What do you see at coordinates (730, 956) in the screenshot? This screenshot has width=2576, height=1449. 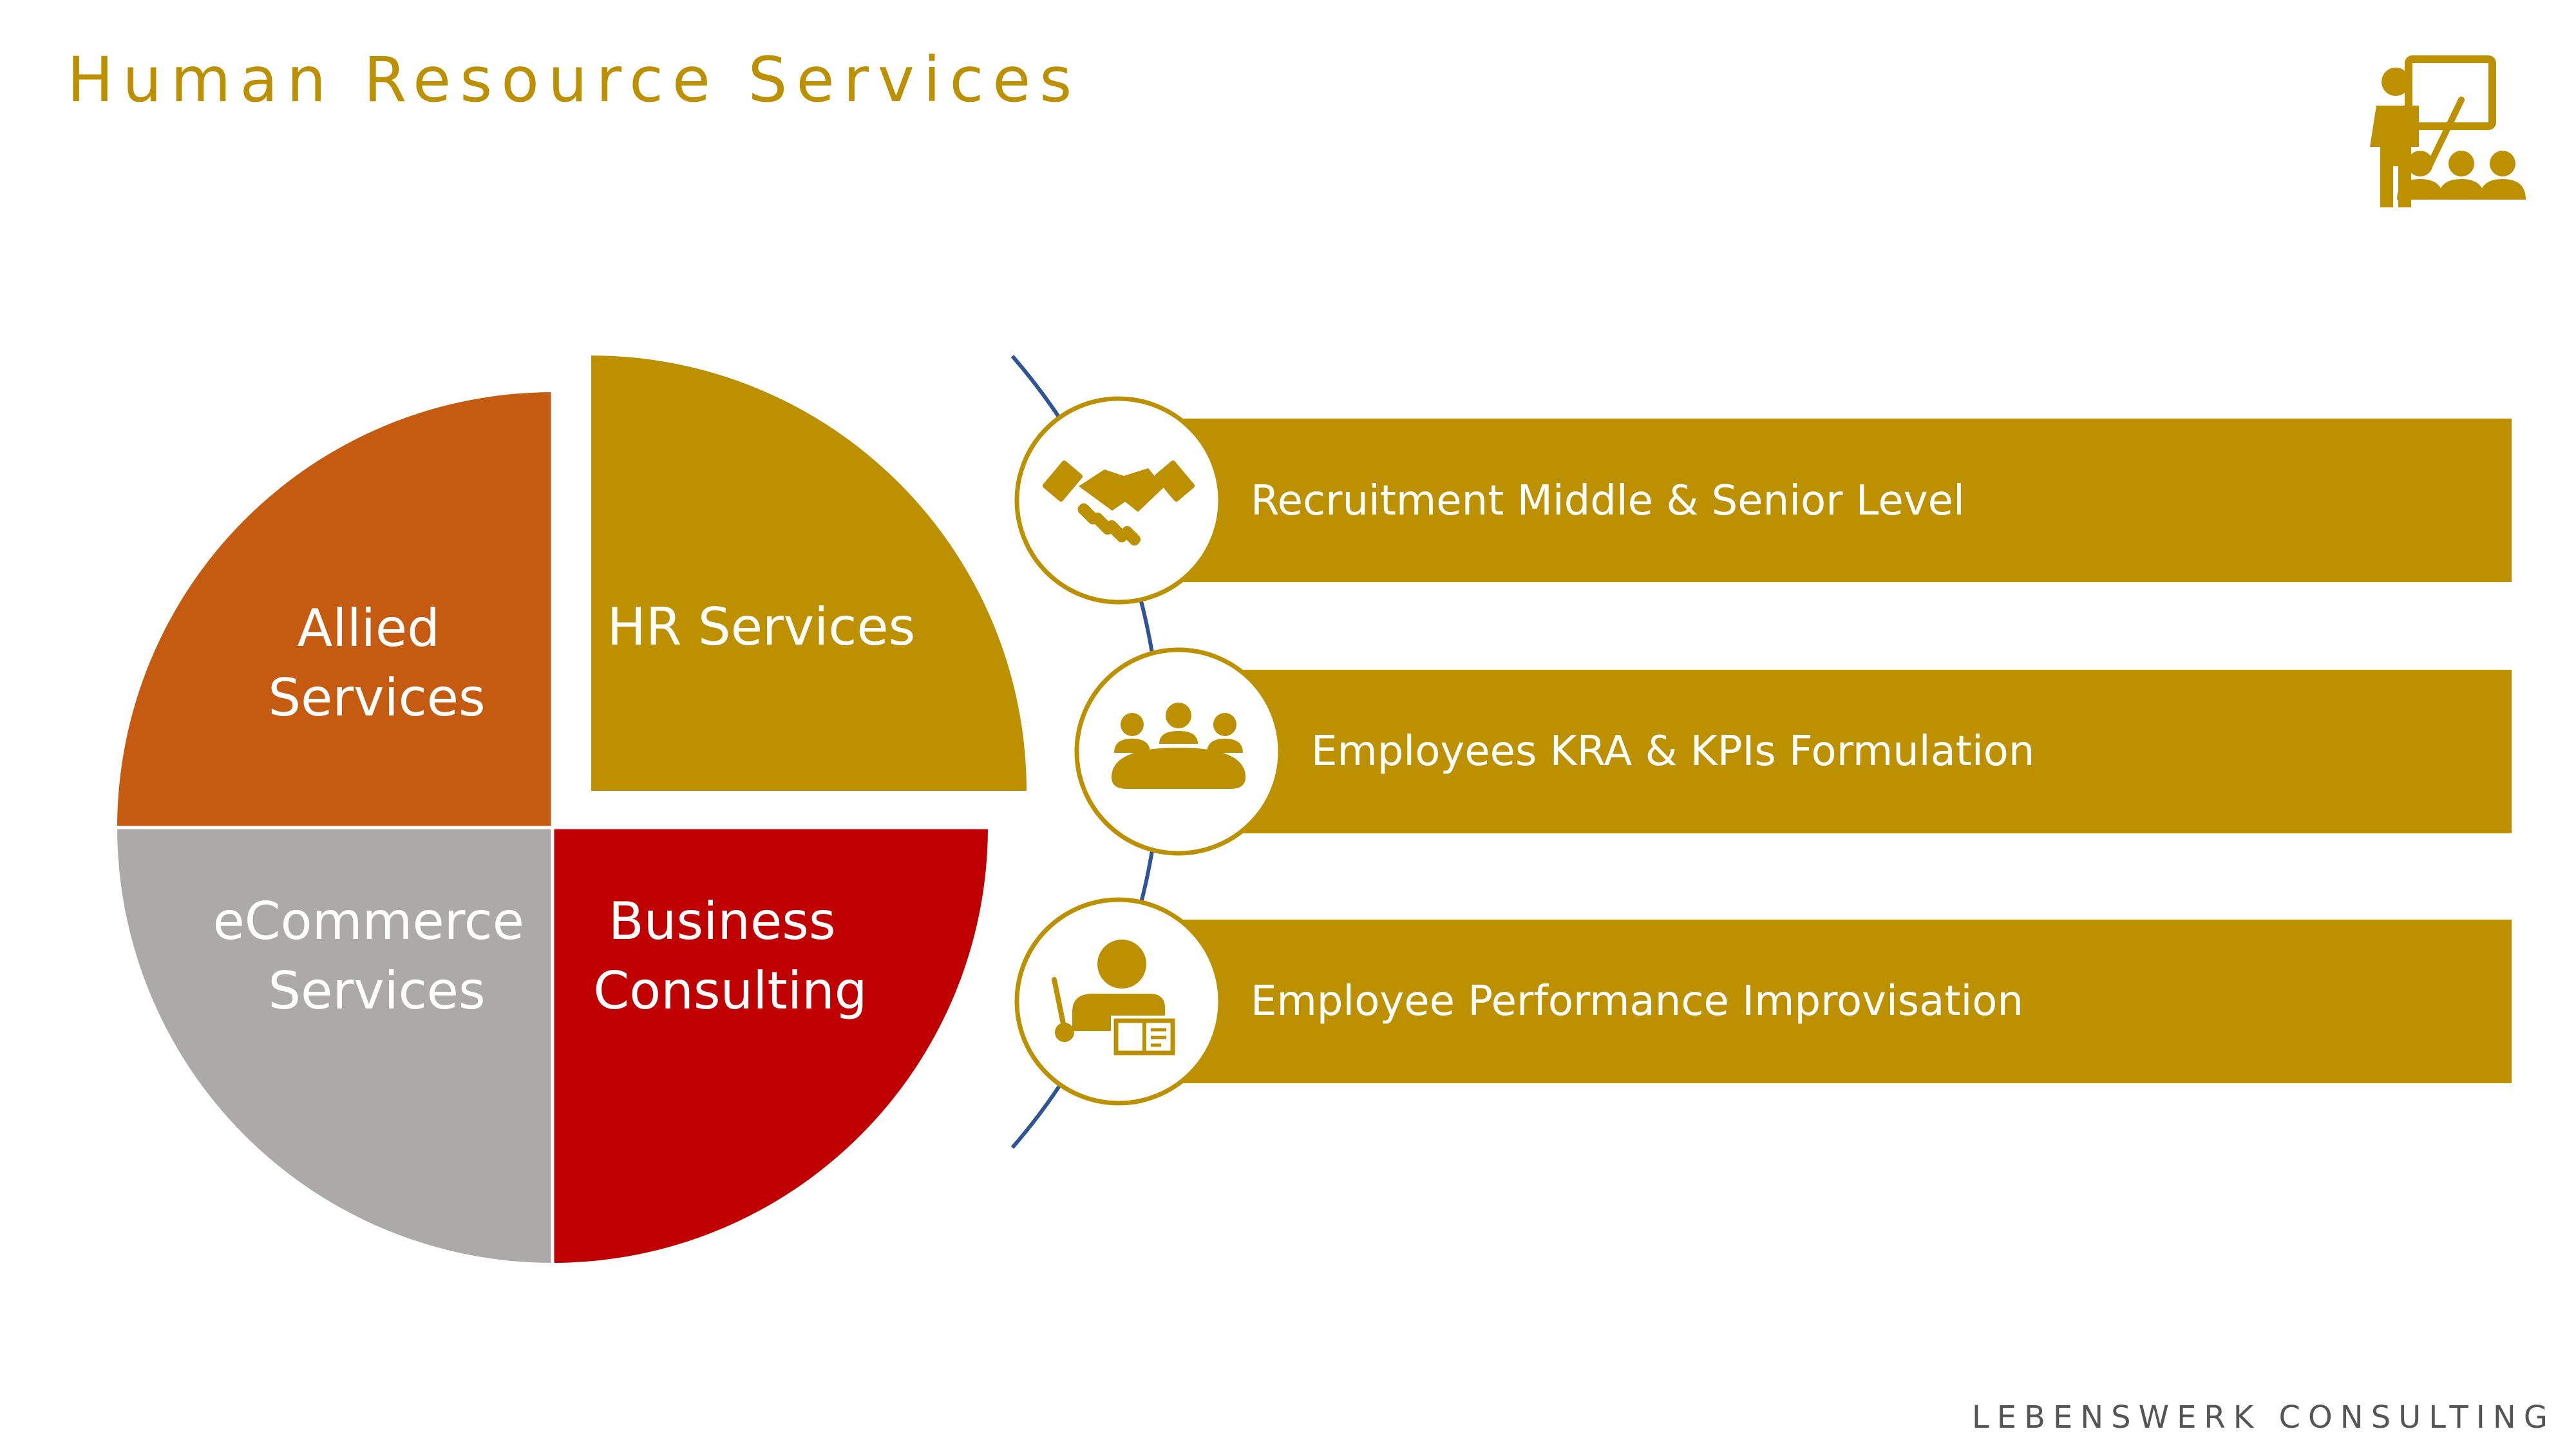 I see `quadrant-business-label: Business Consulting` at bounding box center [730, 956].